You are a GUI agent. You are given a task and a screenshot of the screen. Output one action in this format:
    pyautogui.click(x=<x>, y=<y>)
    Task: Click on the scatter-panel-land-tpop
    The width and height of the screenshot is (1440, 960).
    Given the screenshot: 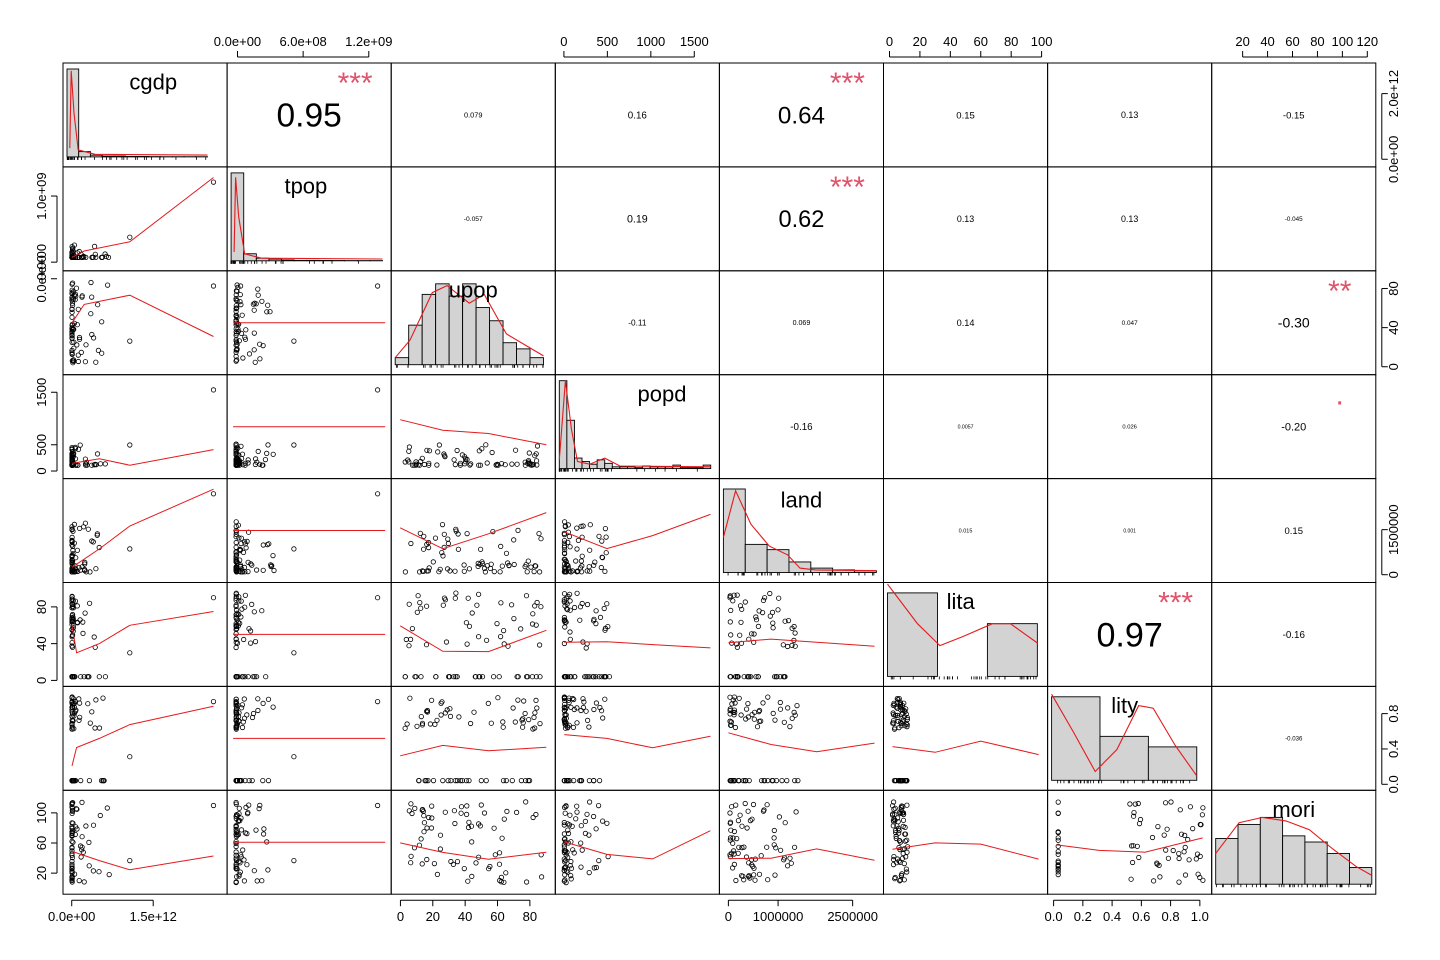 What is the action you would take?
    pyautogui.click(x=309, y=533)
    